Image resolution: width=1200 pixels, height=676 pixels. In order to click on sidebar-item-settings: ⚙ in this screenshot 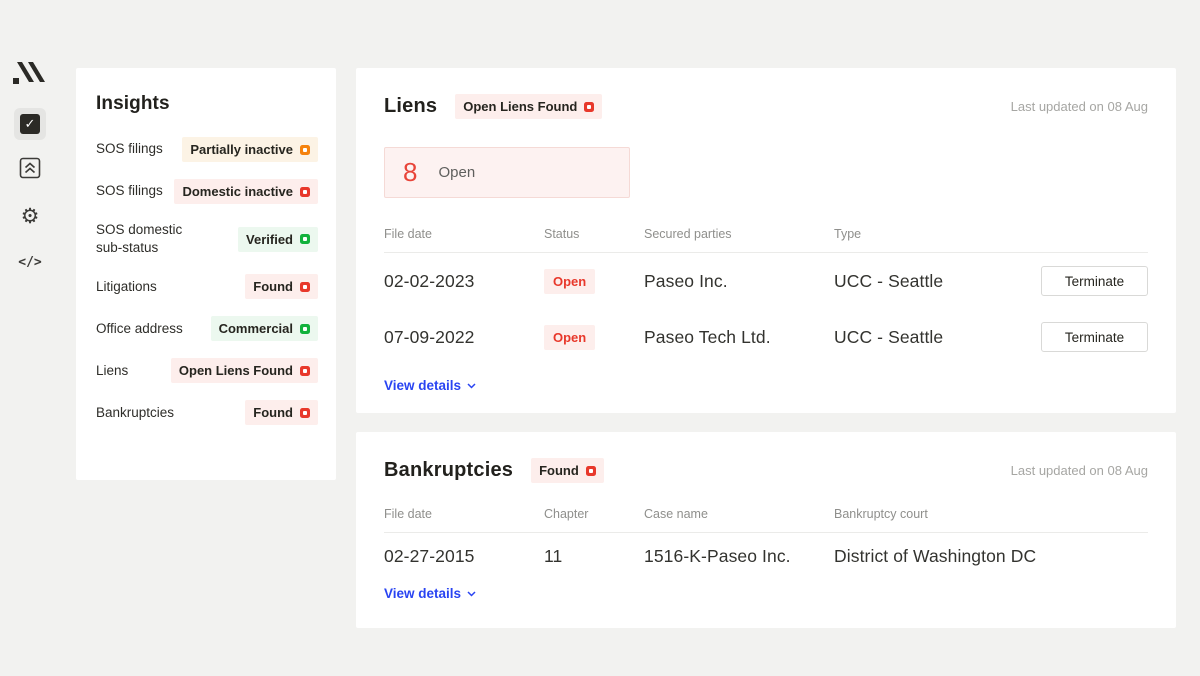, I will do `click(30, 216)`.